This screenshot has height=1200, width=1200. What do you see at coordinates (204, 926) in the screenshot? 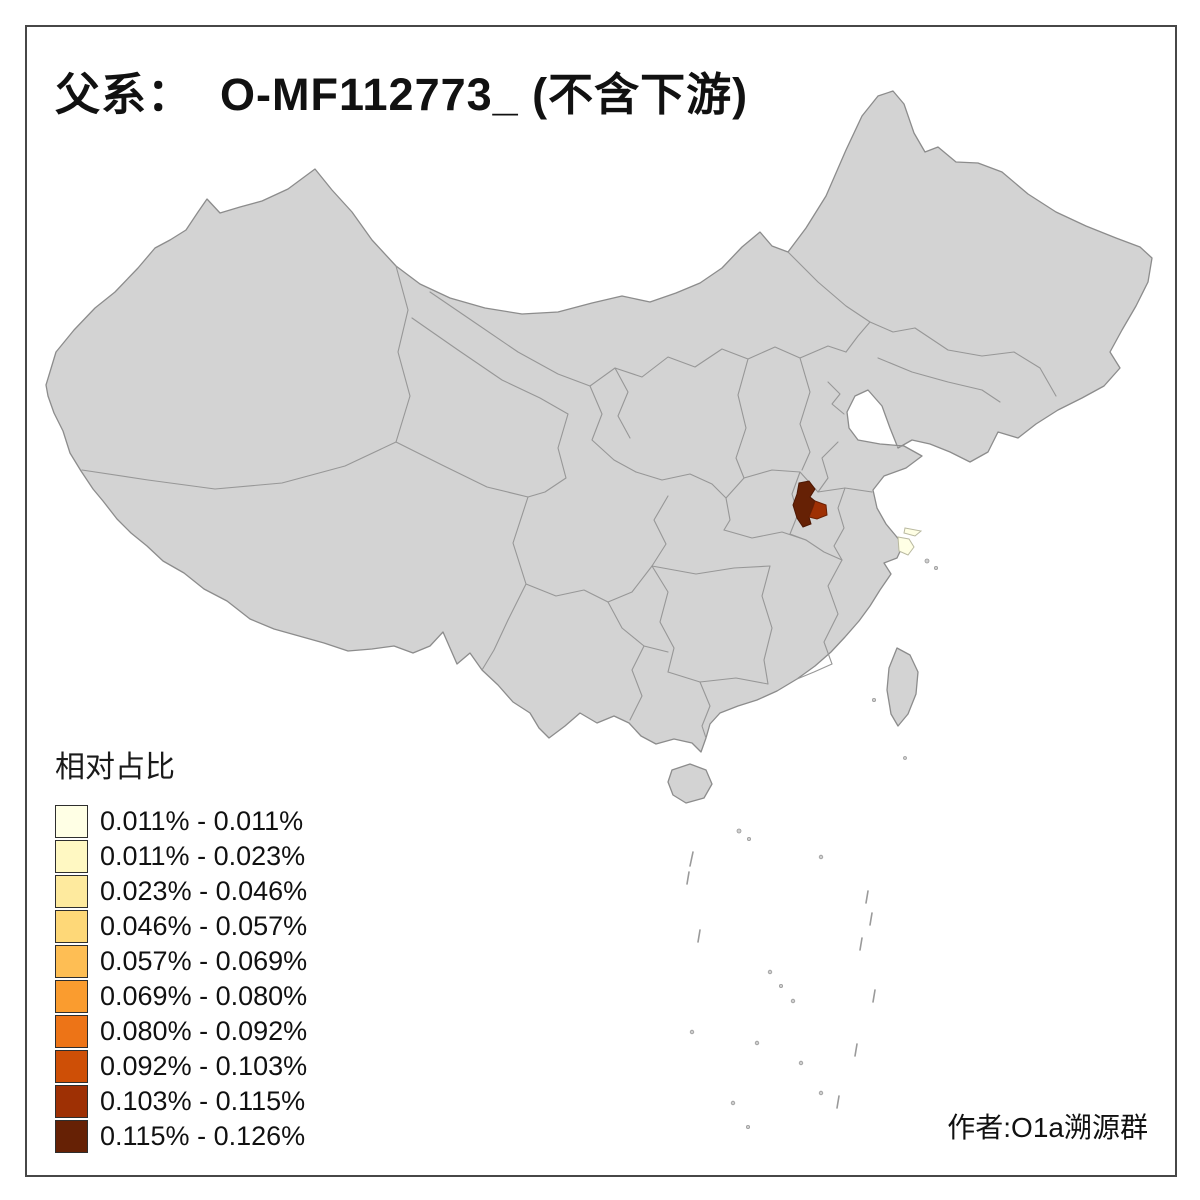
I see `legend-label: 0.046% - 0.057%` at bounding box center [204, 926].